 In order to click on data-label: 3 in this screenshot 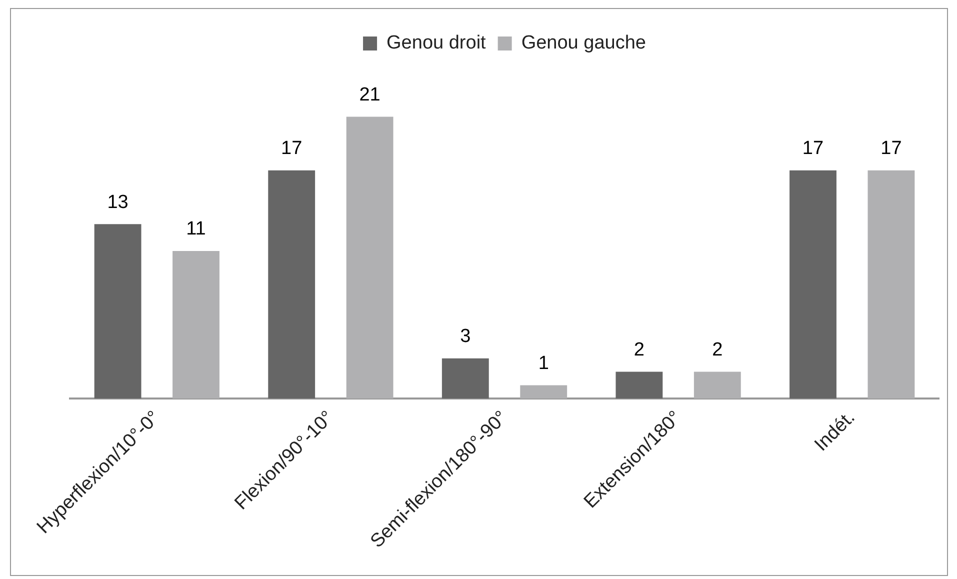, I will do `click(465, 337)`.